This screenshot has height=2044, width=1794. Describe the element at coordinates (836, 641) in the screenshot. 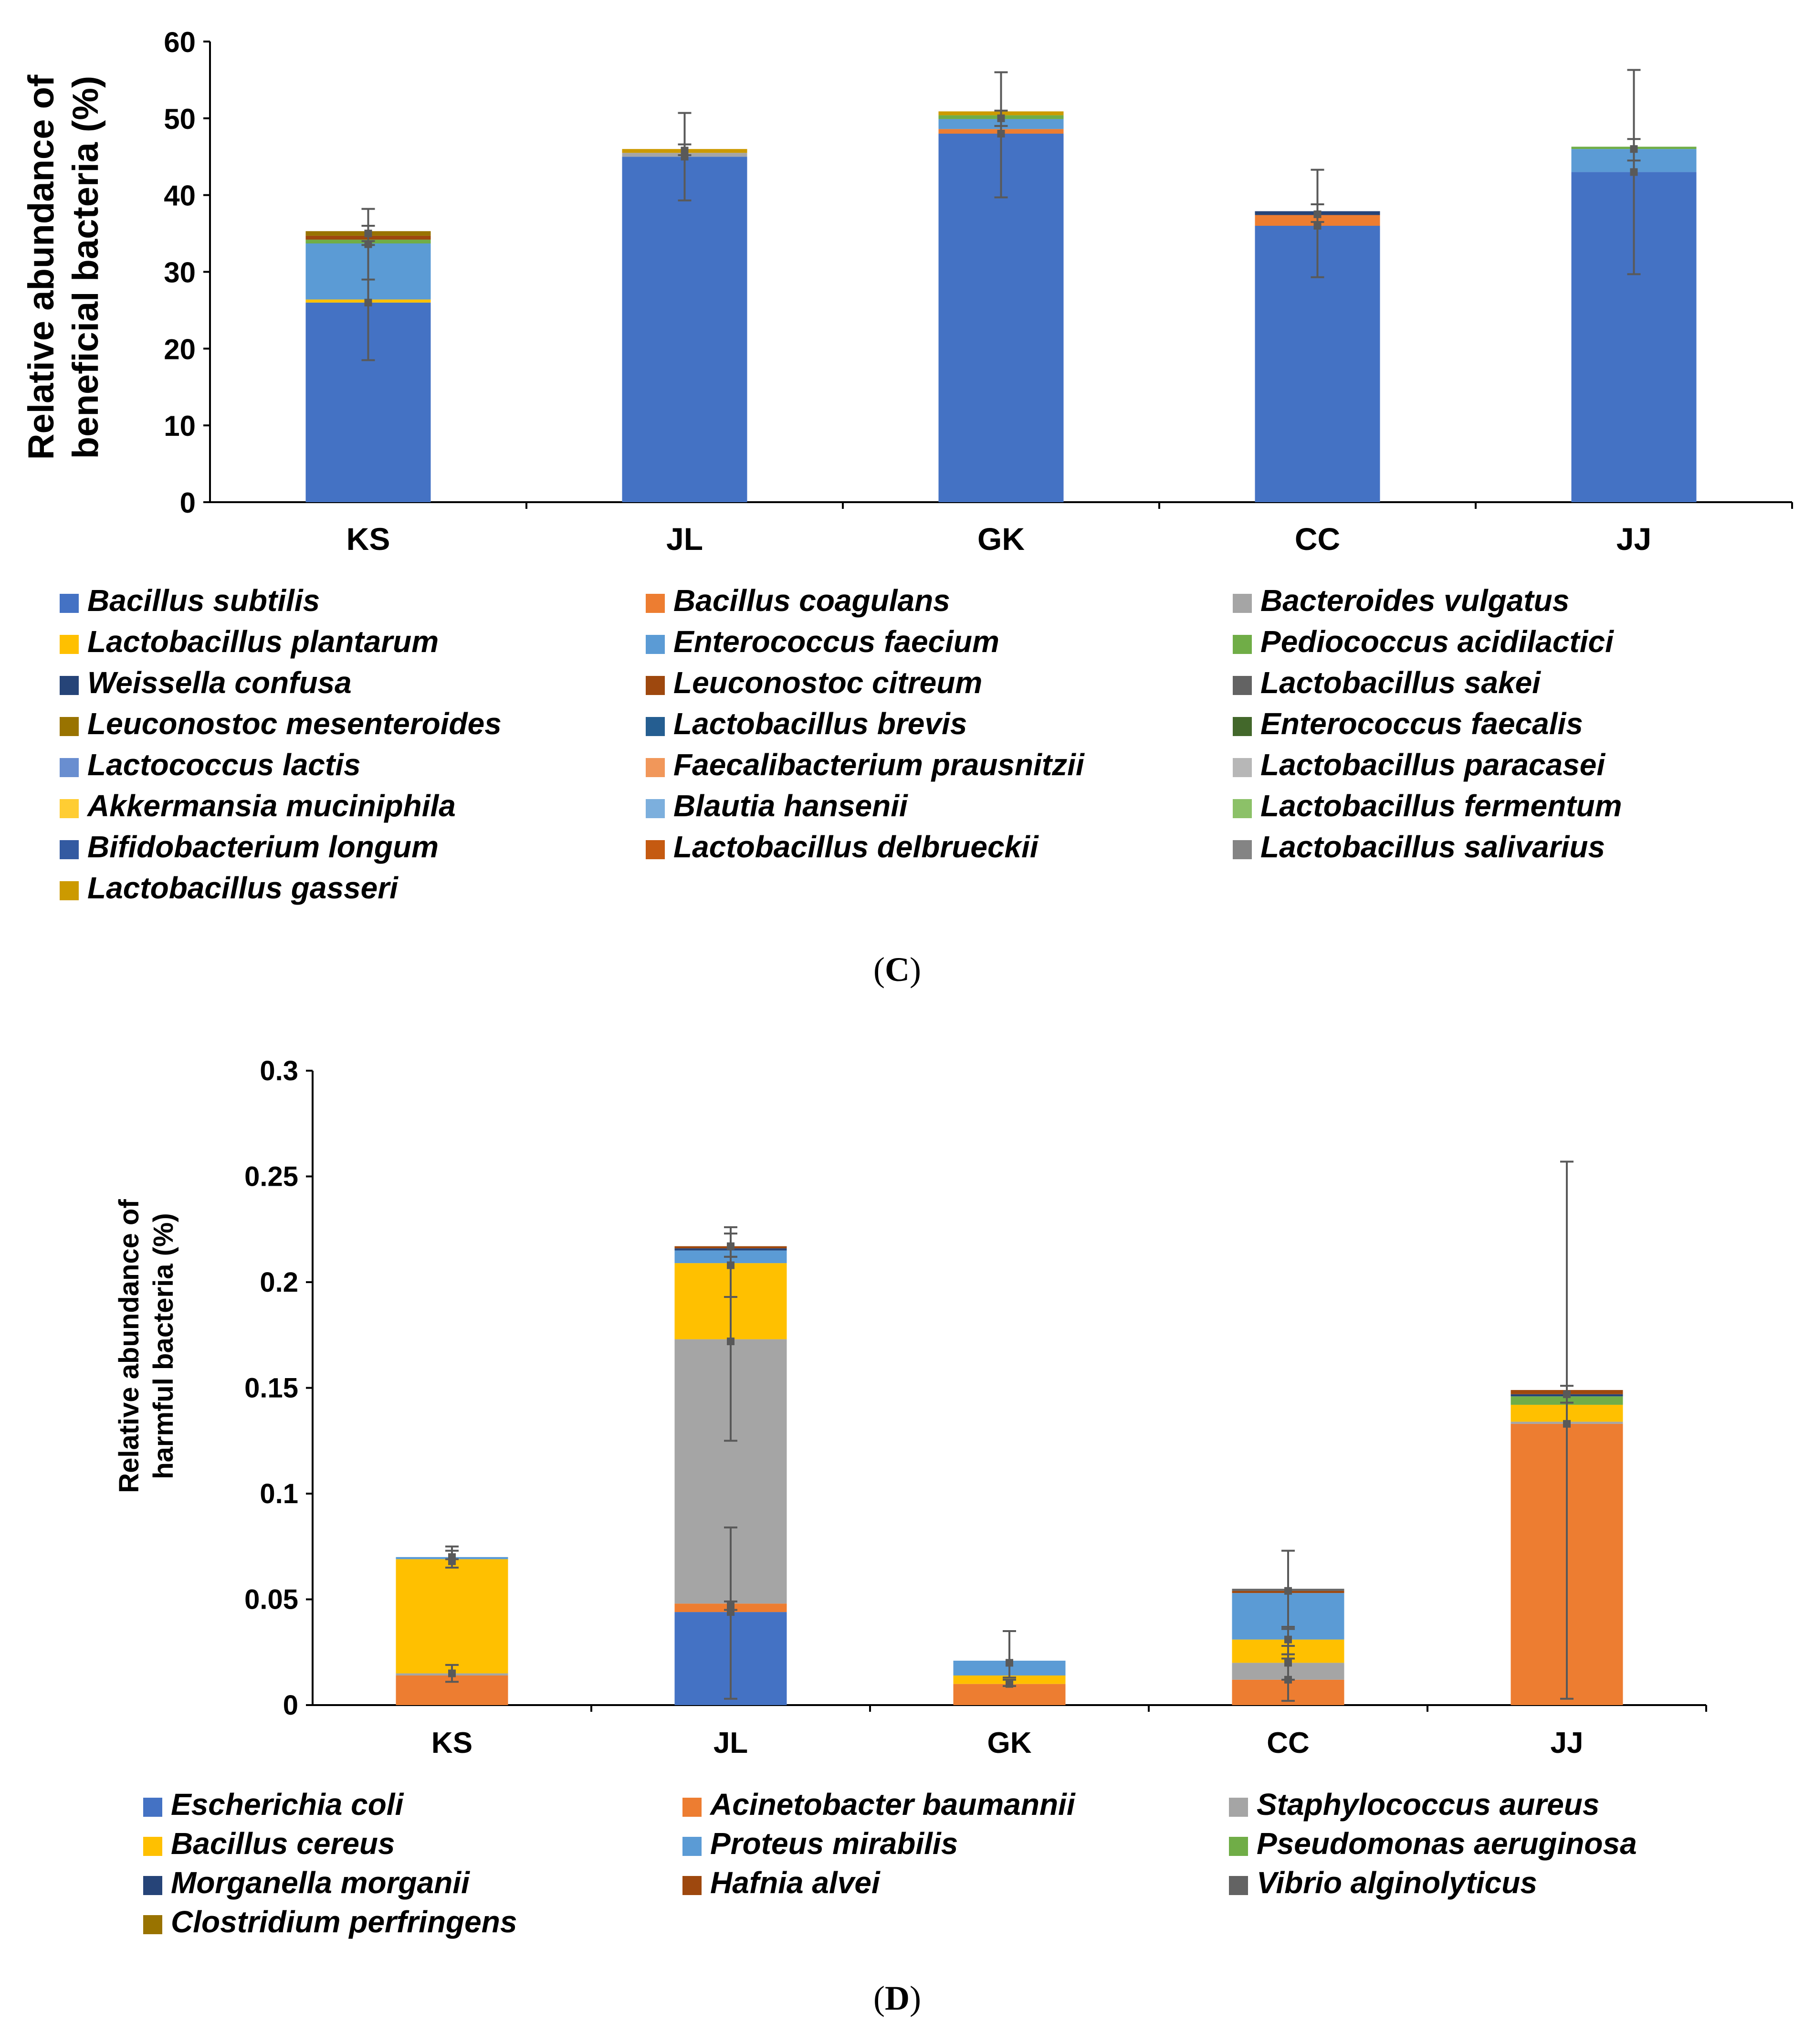

I see `legend-label: Enterococcus faecium` at that location.